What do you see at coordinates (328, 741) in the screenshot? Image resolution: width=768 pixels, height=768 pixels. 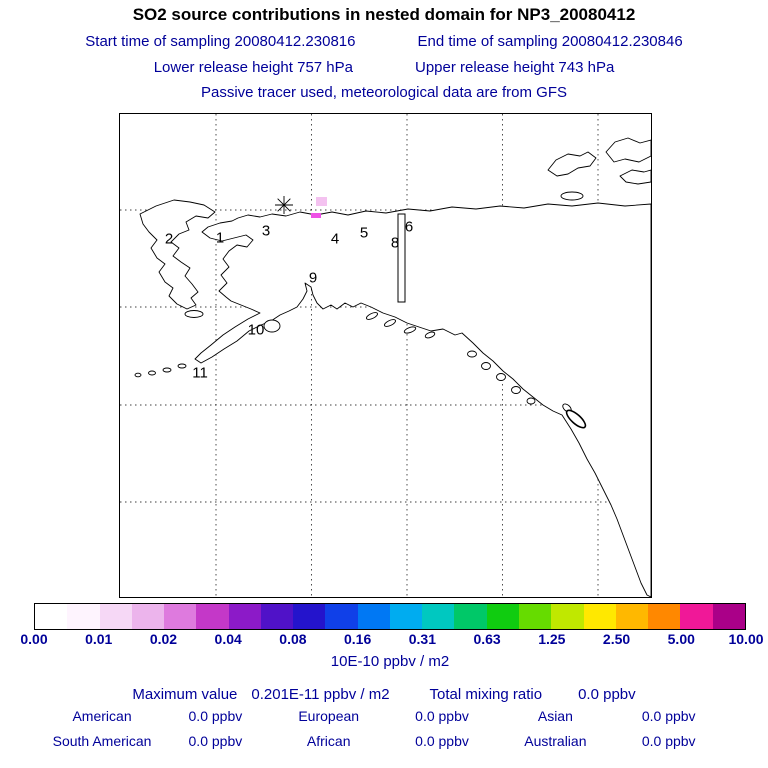 I see `region-name: African` at bounding box center [328, 741].